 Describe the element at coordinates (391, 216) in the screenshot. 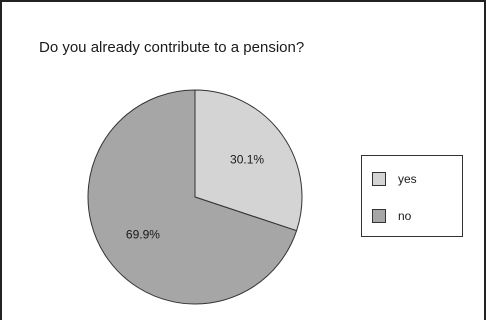

I see `legend-item-no: no` at that location.